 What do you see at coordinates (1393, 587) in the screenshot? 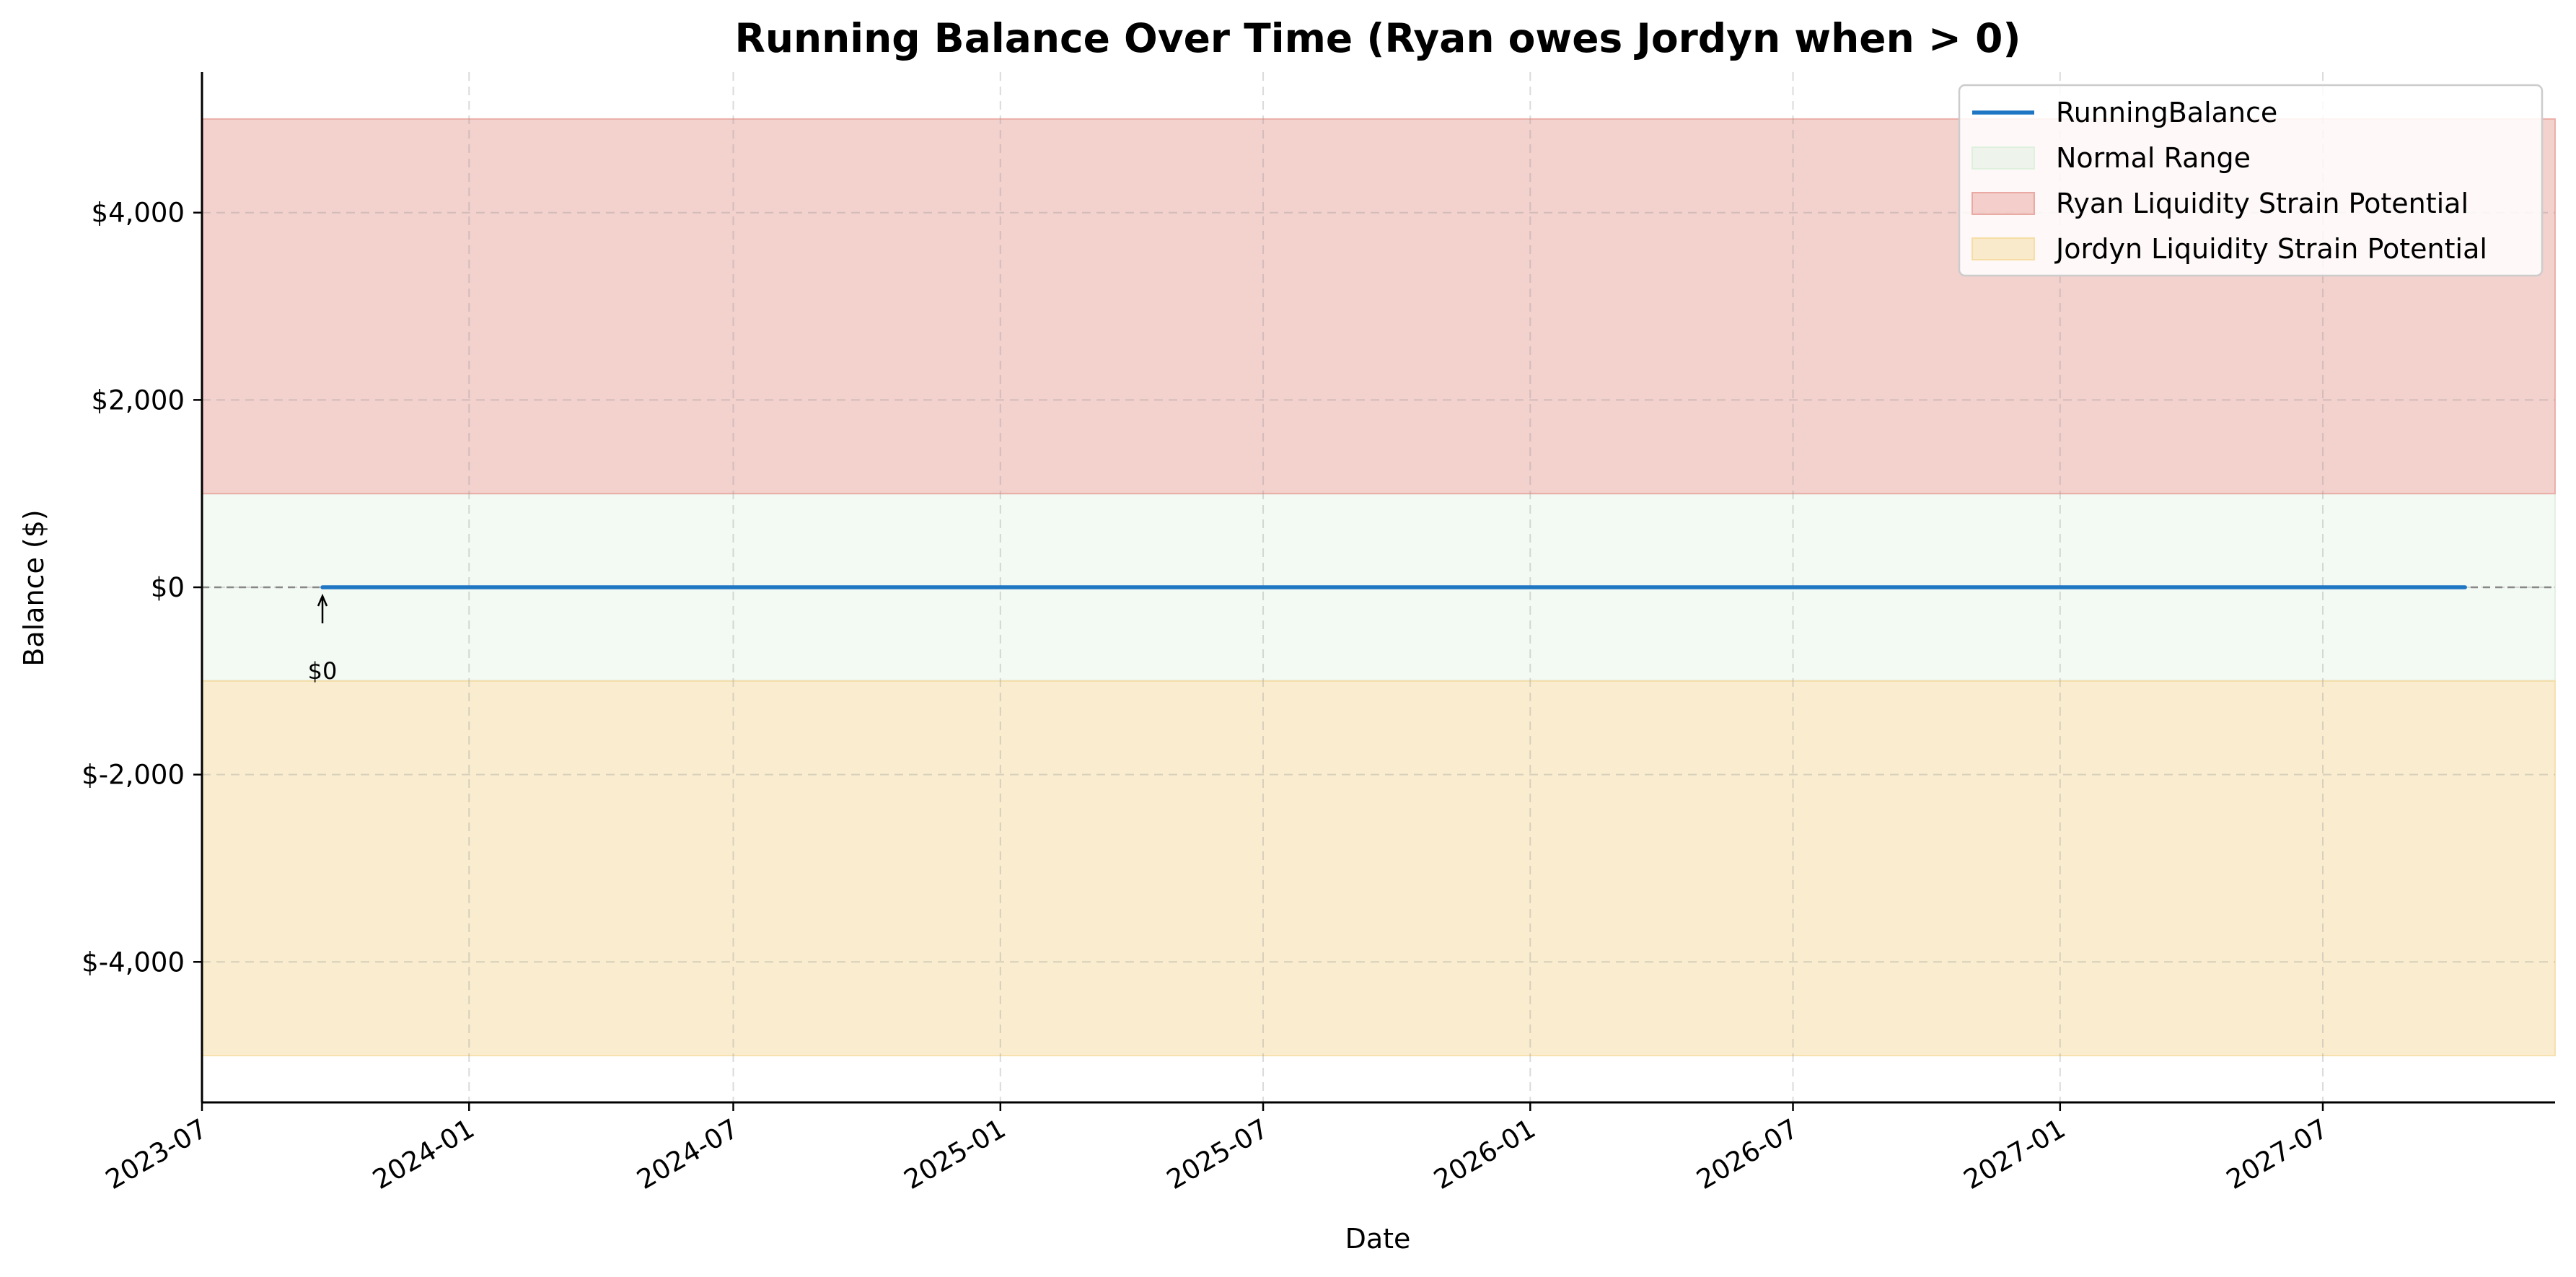
I see `series-layer` at bounding box center [1393, 587].